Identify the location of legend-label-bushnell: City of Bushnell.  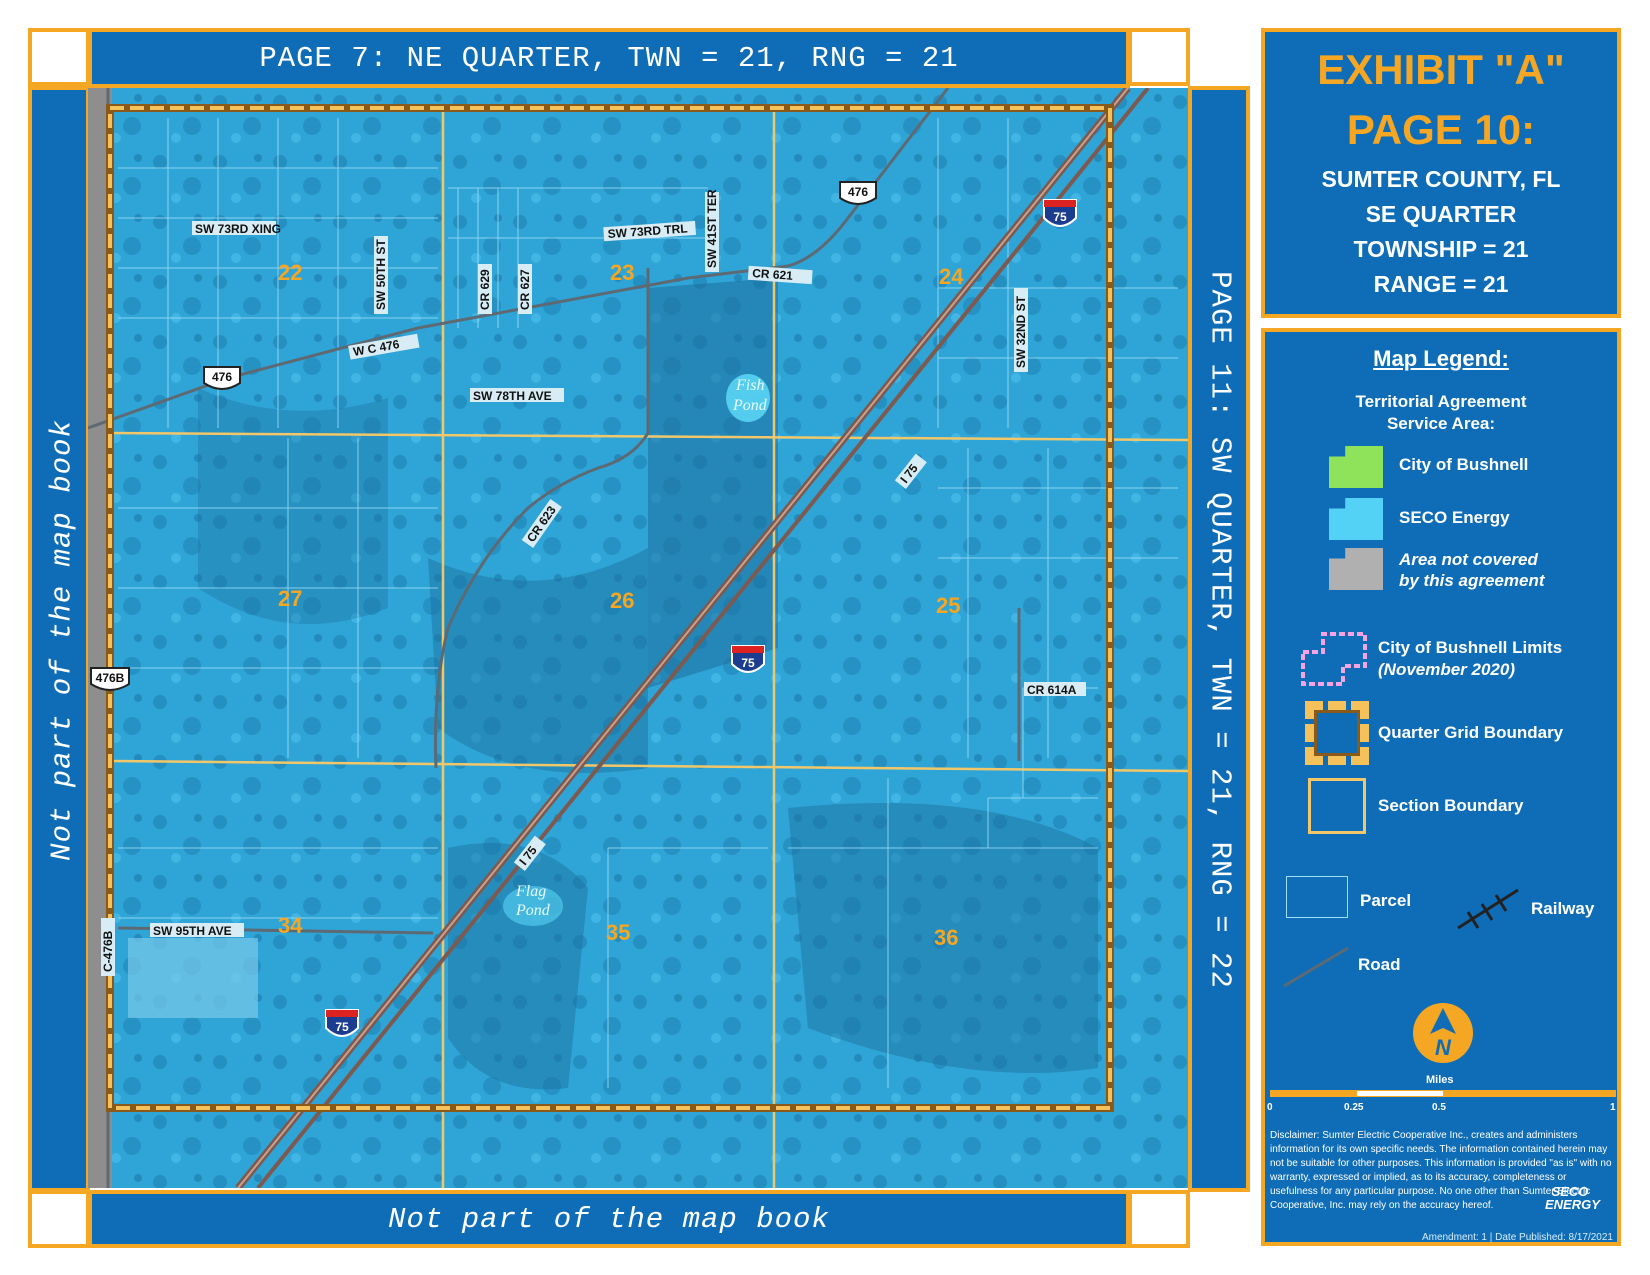
(1464, 464).